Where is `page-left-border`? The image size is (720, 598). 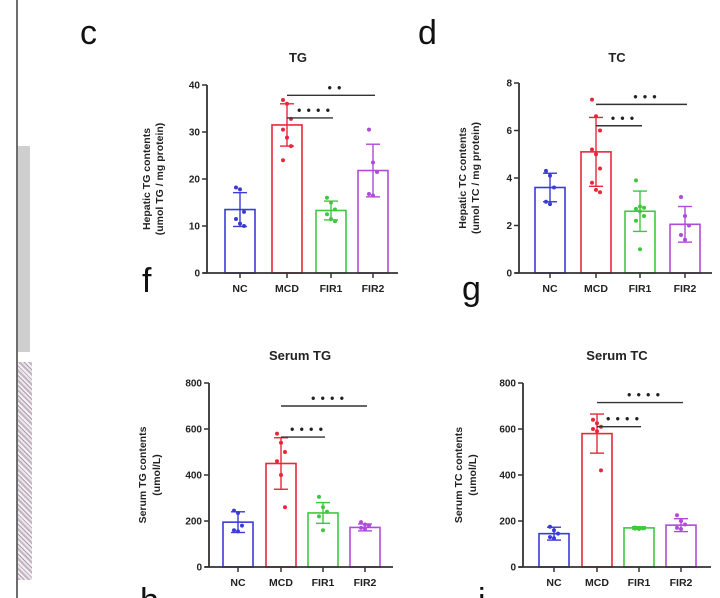 page-left-border is located at coordinates (17, 299).